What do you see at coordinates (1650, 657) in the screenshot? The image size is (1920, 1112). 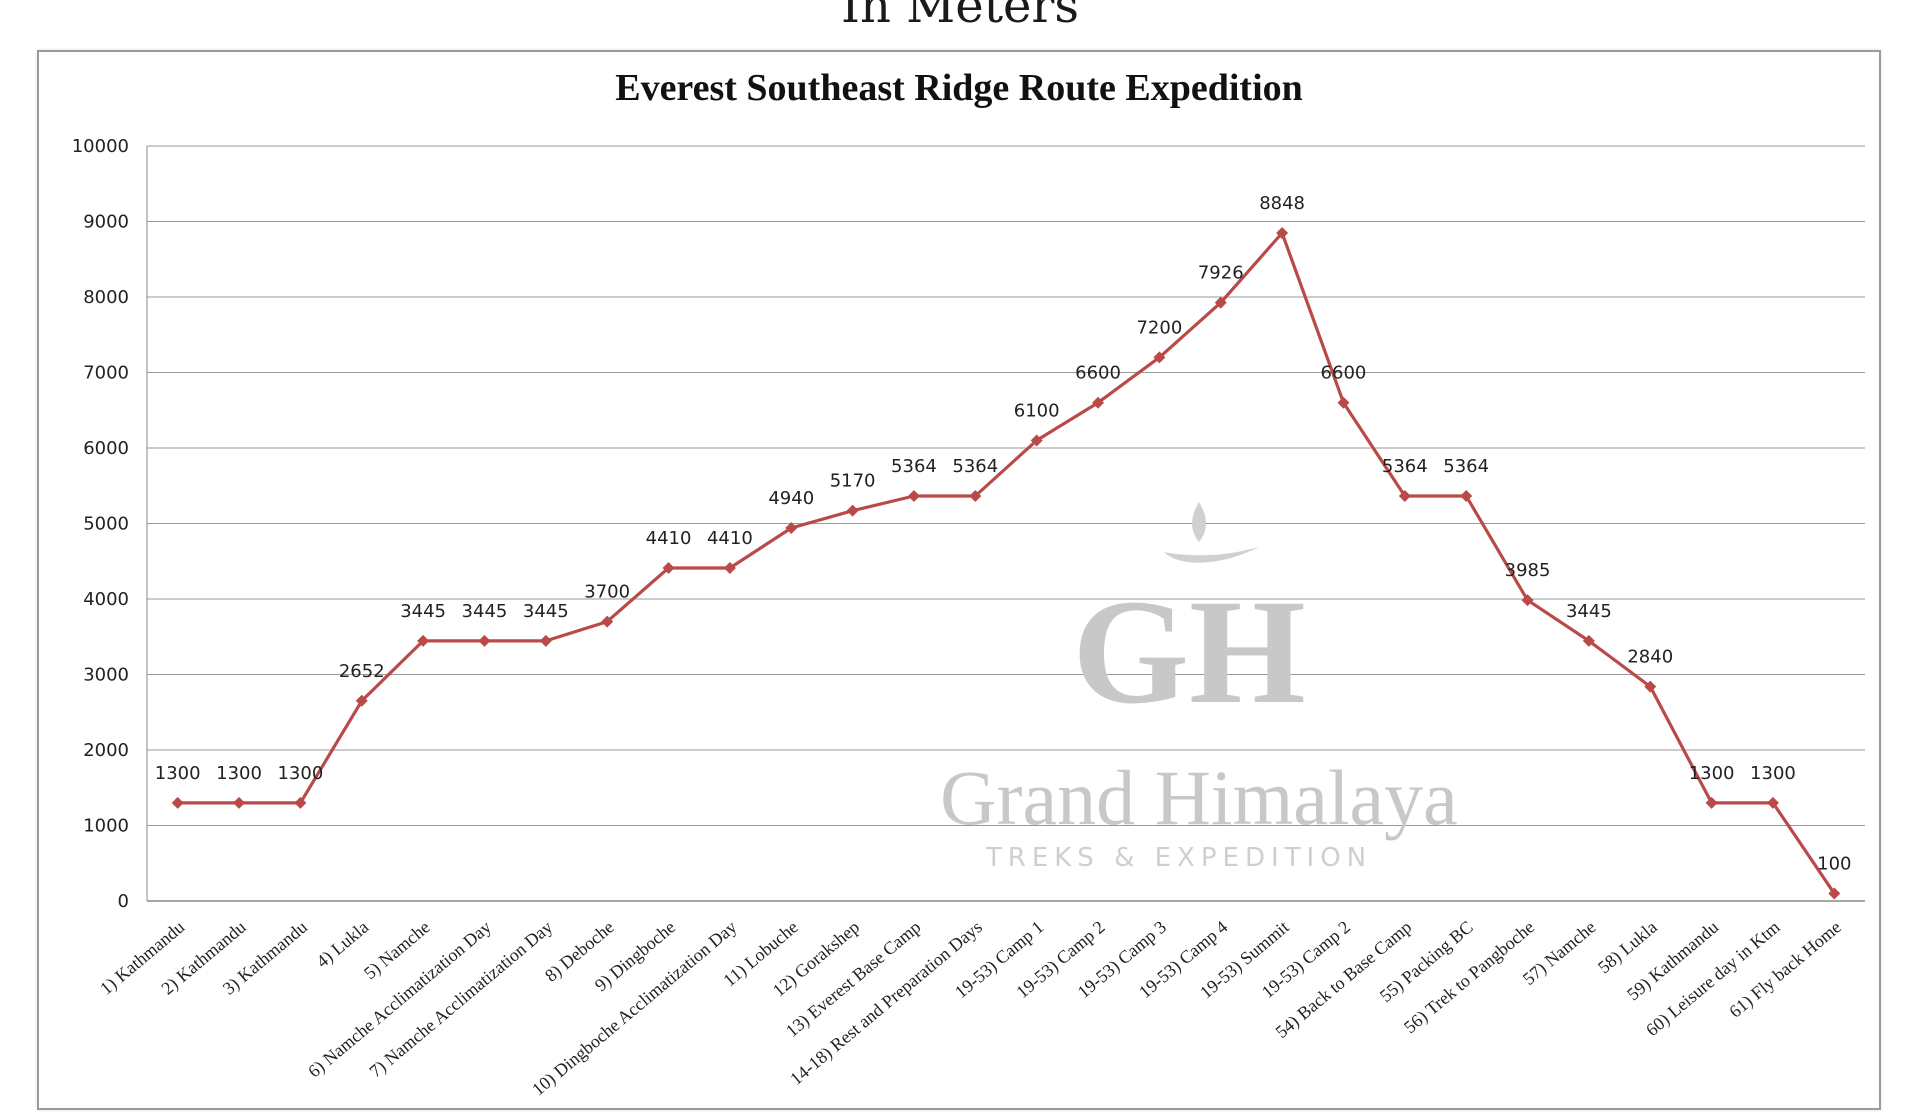 I see `data-label-25: 2840` at bounding box center [1650, 657].